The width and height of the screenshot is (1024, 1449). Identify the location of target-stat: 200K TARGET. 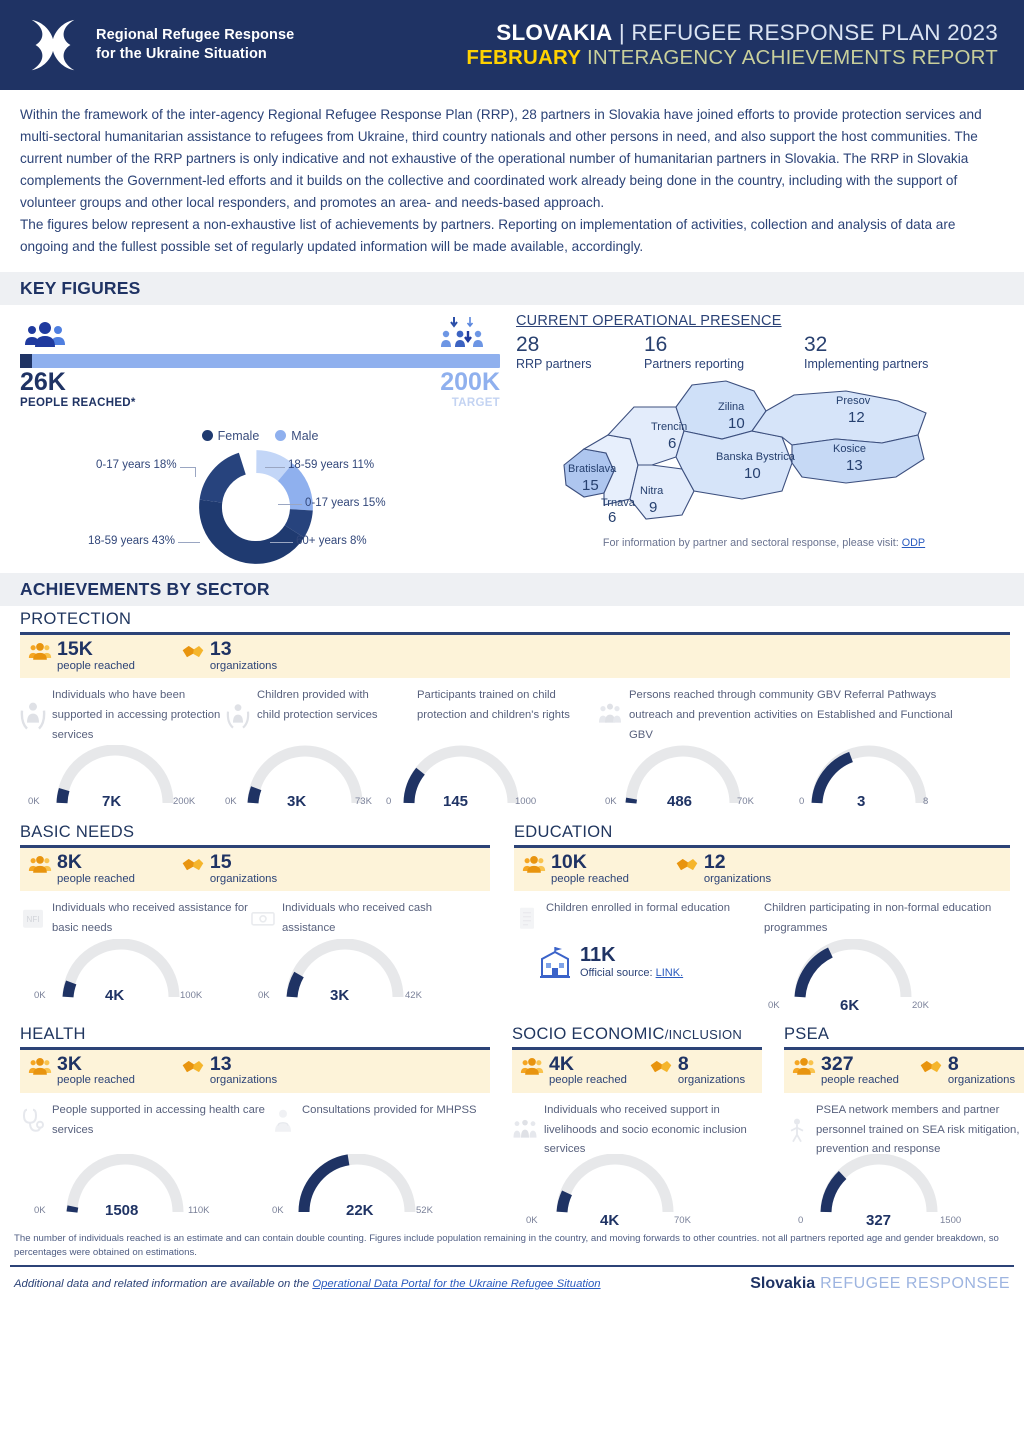
(470, 389).